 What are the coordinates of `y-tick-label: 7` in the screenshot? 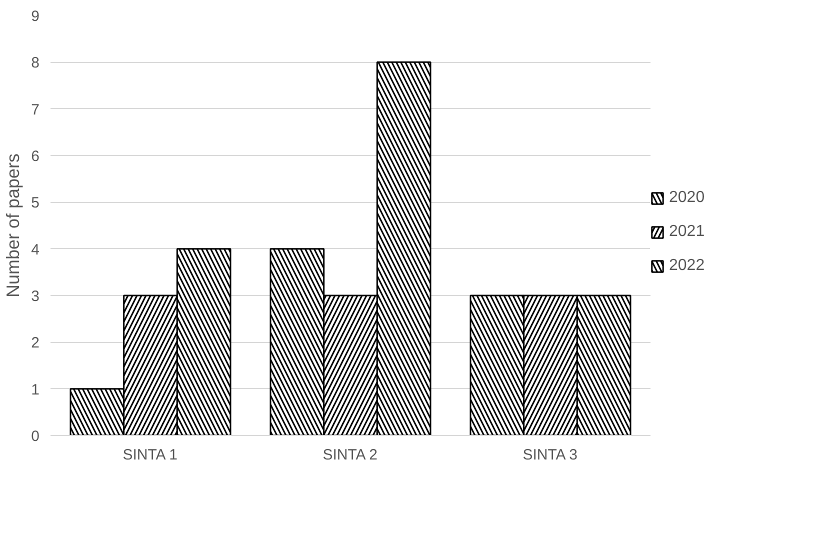 It's located at (35, 109).